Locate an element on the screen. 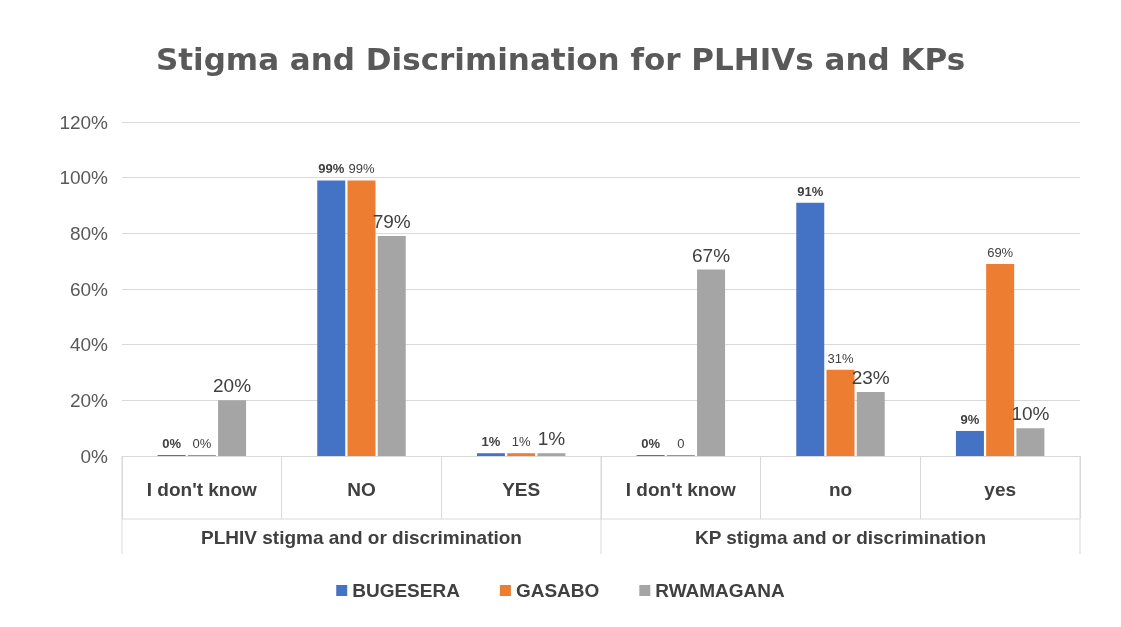  data-label: 91% is located at coordinates (810, 191).